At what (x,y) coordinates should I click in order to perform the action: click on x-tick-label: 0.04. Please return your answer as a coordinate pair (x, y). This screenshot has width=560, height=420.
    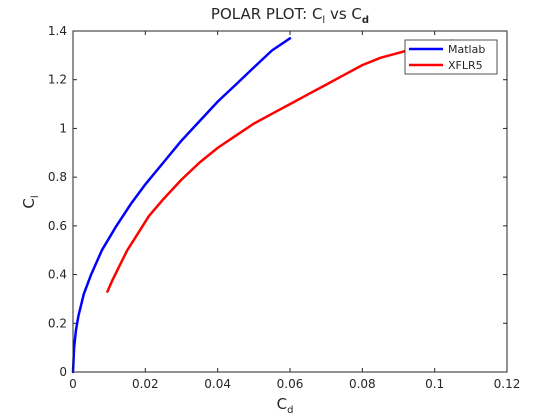
    Looking at the image, I should click on (217, 384).